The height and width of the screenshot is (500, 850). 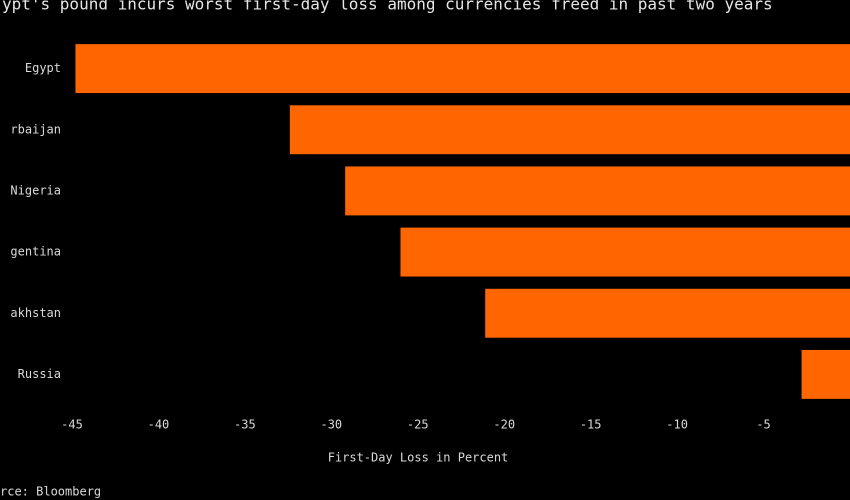 What do you see at coordinates (504, 425) in the screenshot?
I see `x-tick-label: -20` at bounding box center [504, 425].